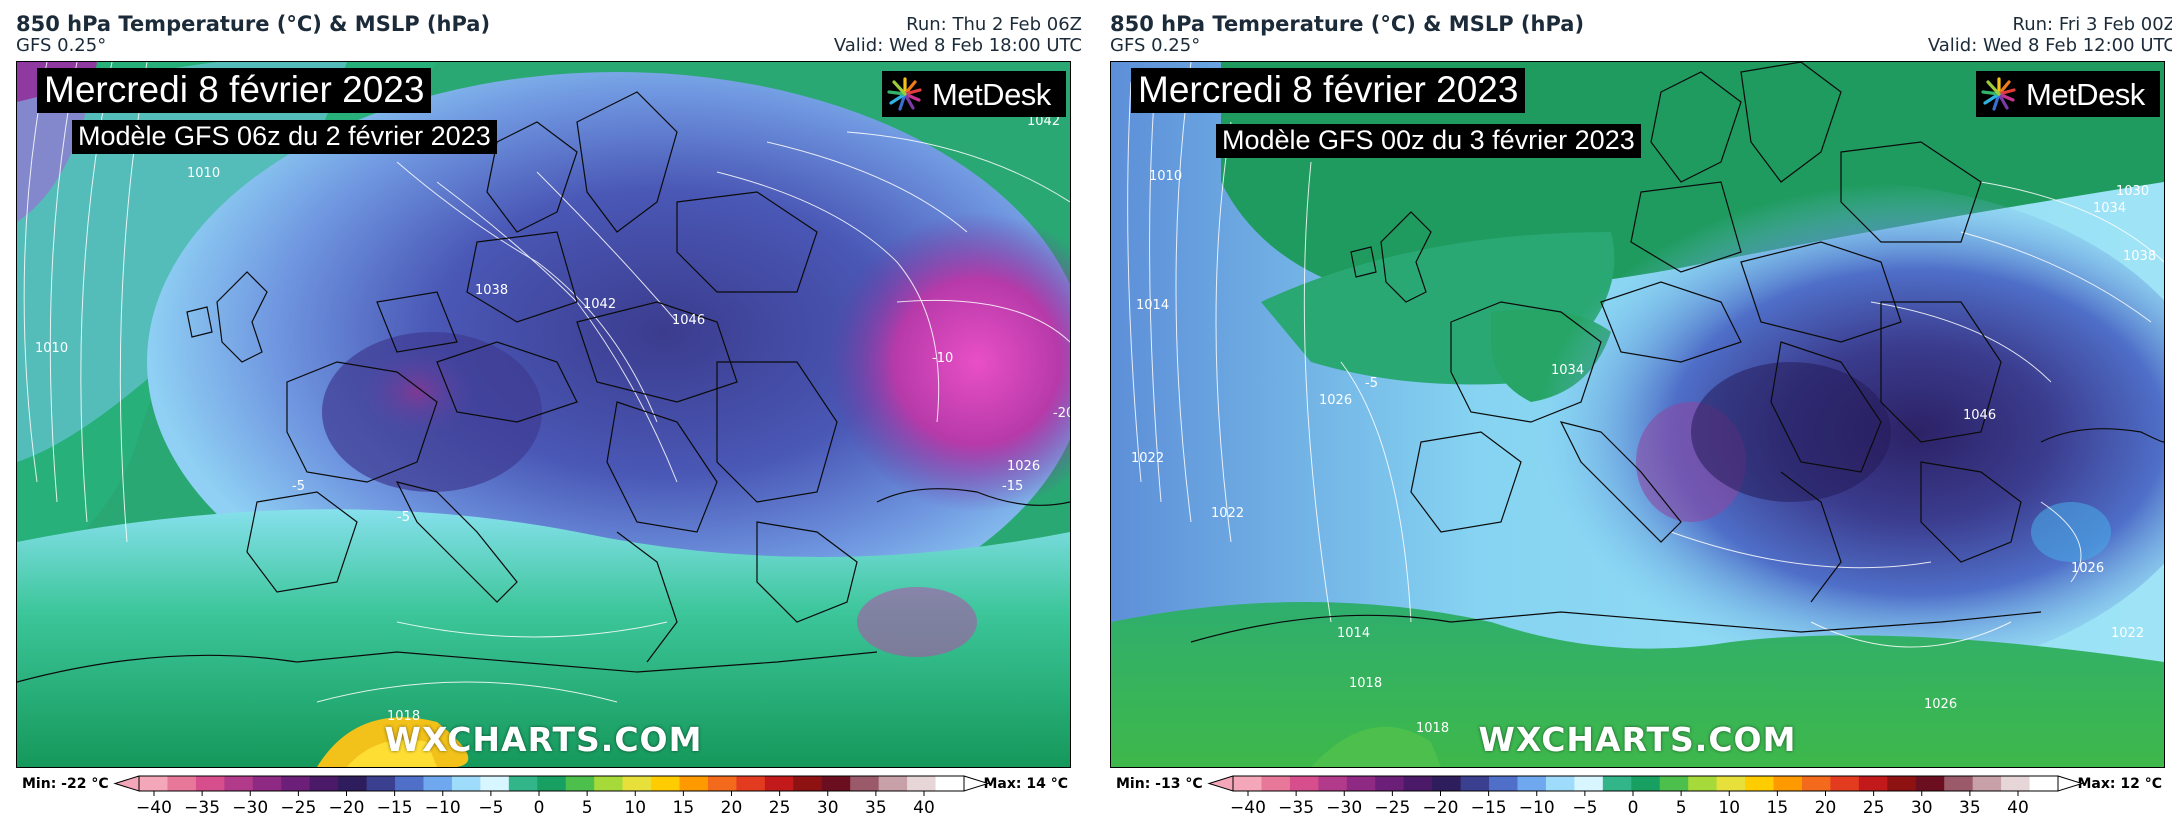  Describe the element at coordinates (2132, 191) in the screenshot. I see `isobar-label: 1030` at that location.